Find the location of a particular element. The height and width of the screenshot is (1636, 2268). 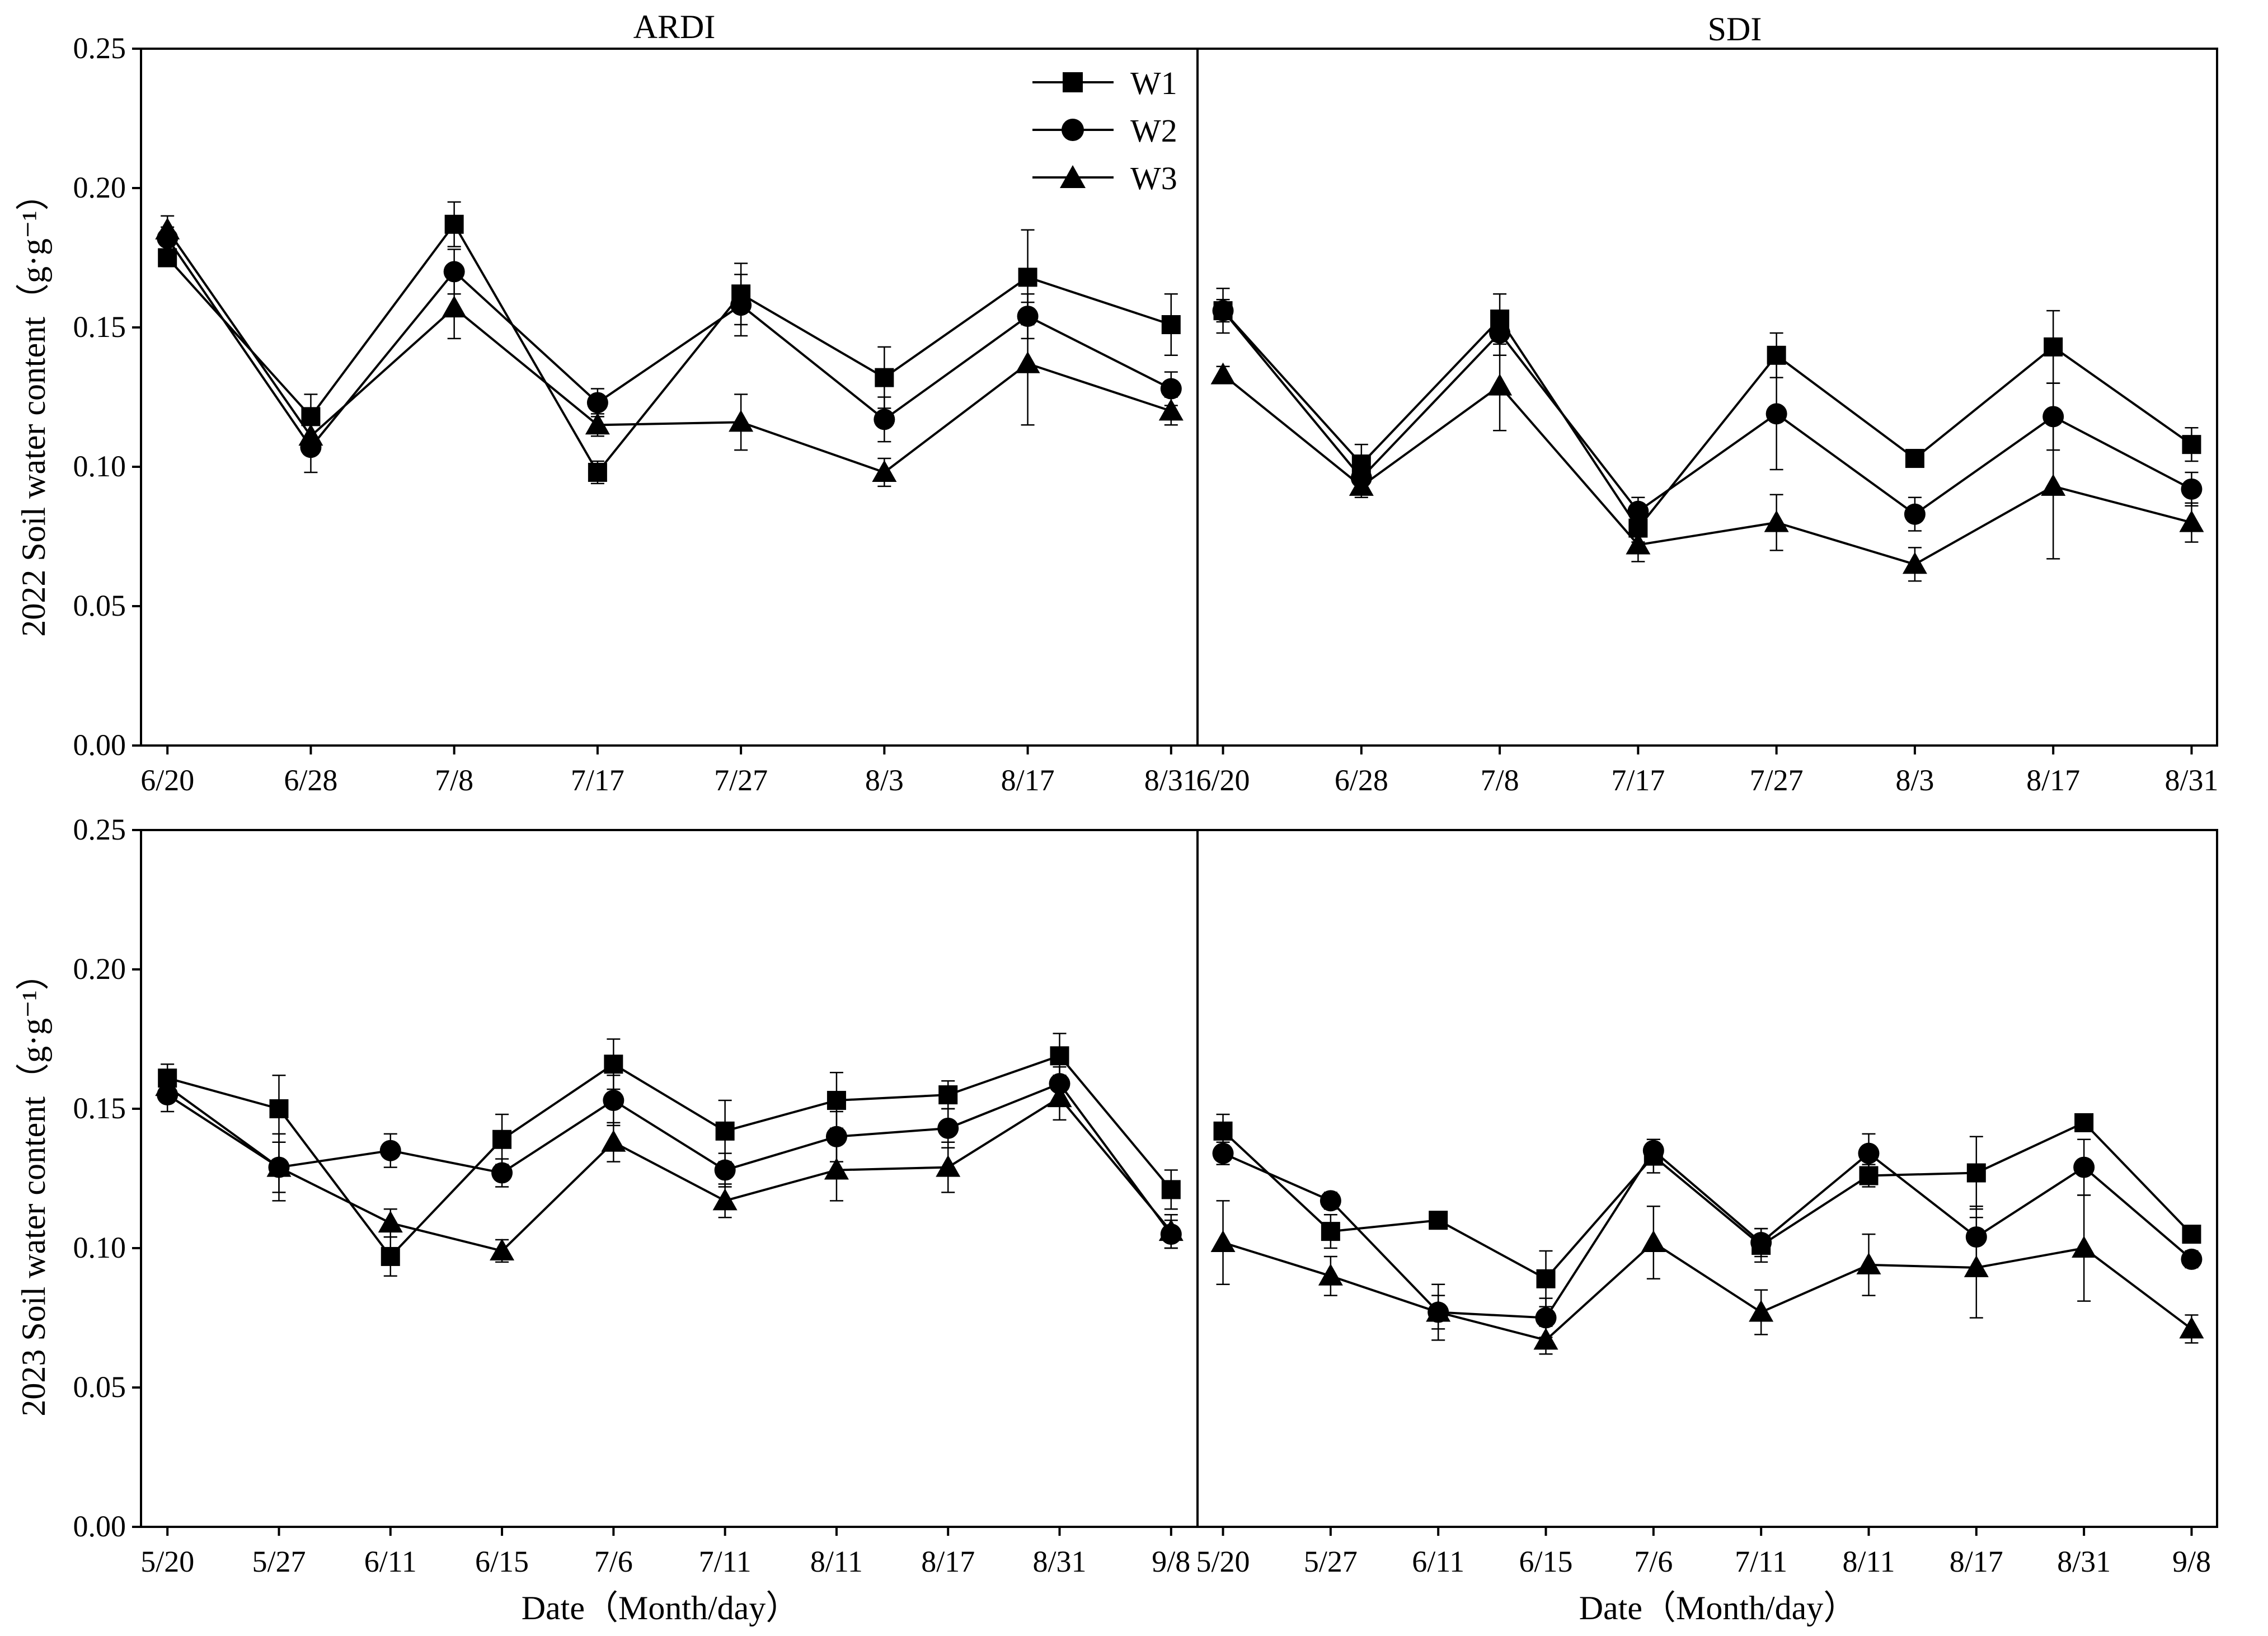

x-tick-label: 5/27 is located at coordinates (1331, 1561).